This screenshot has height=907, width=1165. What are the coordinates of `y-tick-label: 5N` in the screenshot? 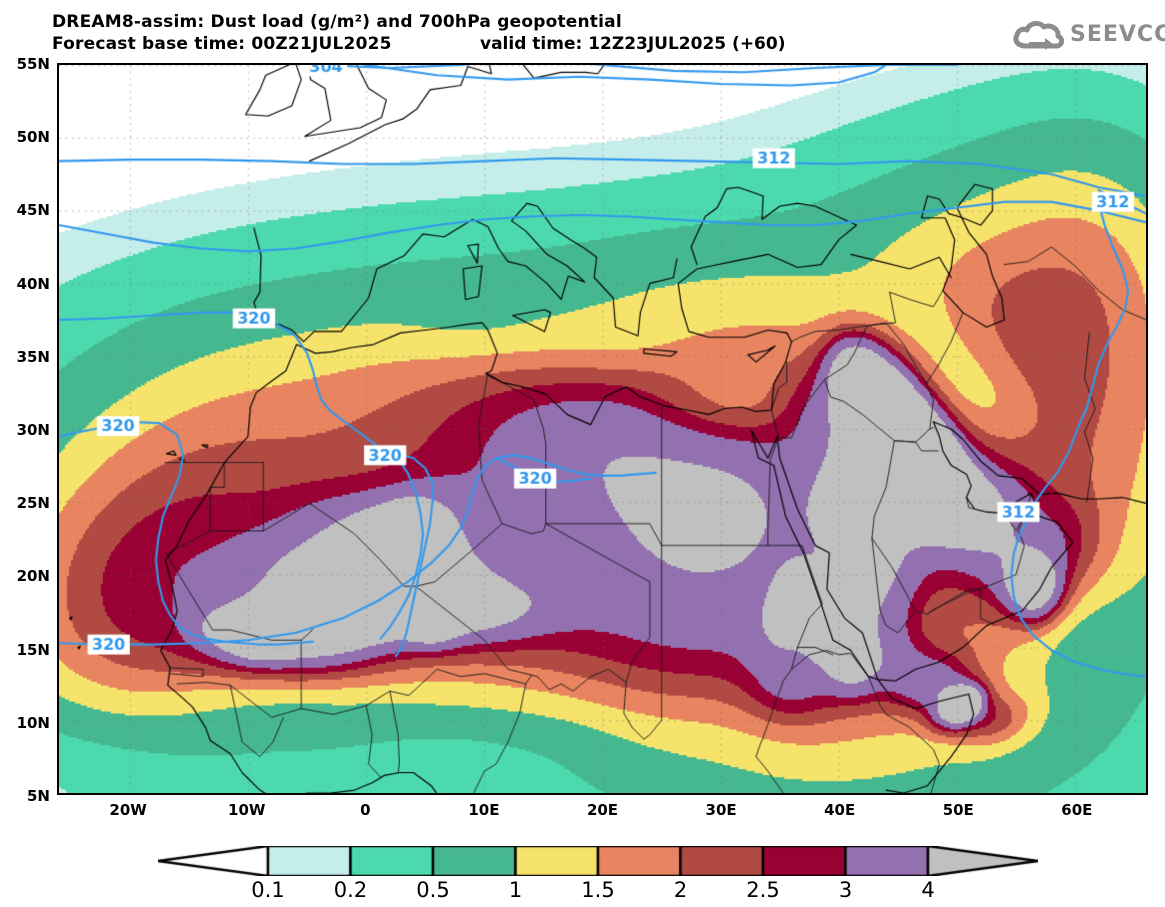 It's located at (38, 796).